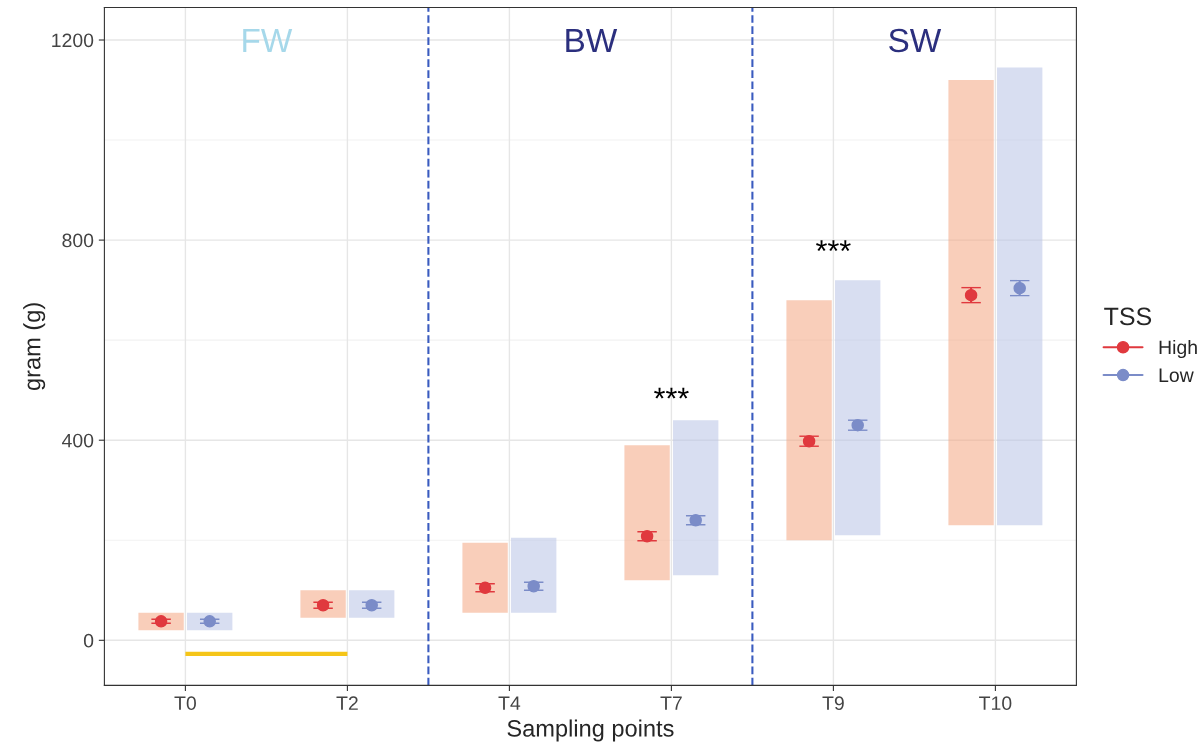 This screenshot has height=749, width=1200. Describe the element at coordinates (995, 703) in the screenshot. I see `x-tick-label: T10` at that location.